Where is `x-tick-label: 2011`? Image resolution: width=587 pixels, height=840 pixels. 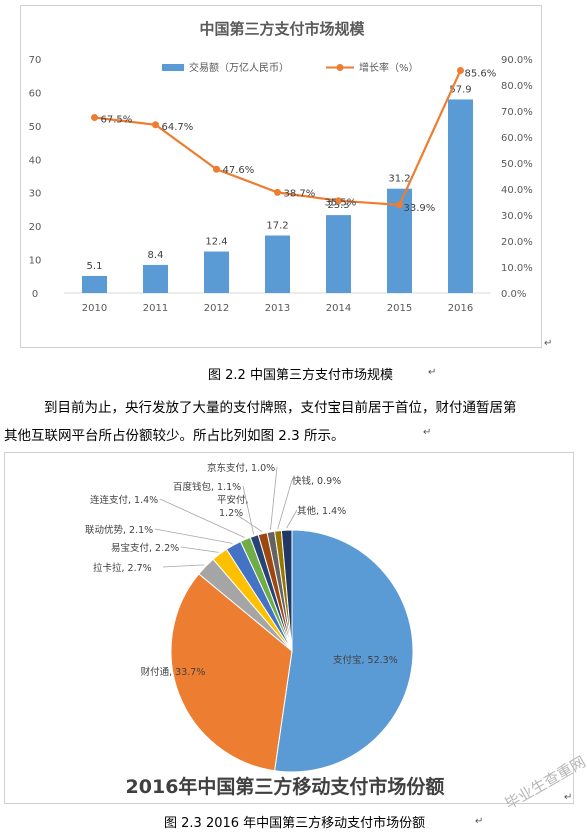 x-tick-label: 2011 is located at coordinates (155, 308).